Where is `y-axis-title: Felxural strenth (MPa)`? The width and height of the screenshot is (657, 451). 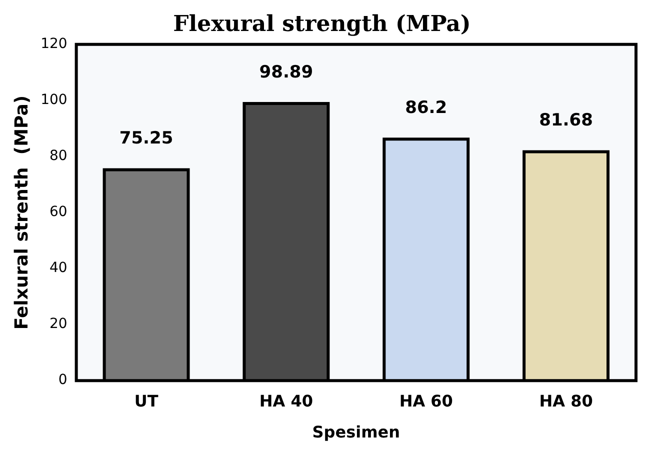 y-axis-title: Felxural strenth (MPa) is located at coordinates (21, 212).